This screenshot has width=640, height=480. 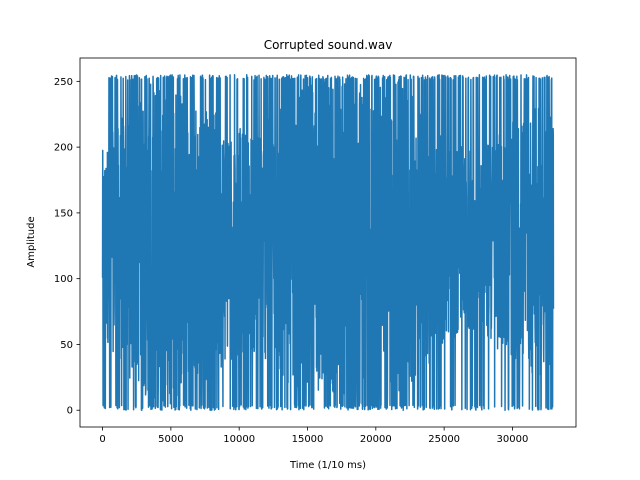 I want to click on chart-title: Corrupted sound.wav, so click(x=328, y=45).